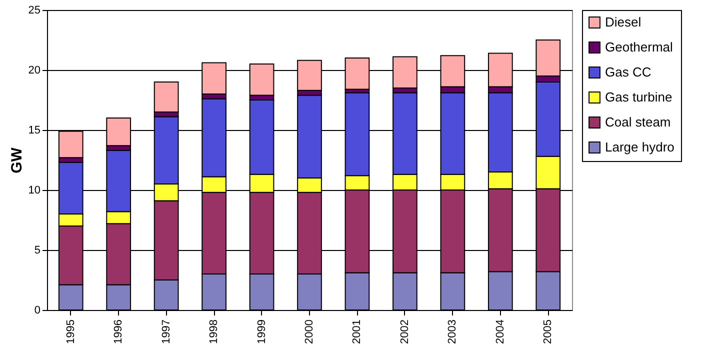 The width and height of the screenshot is (712, 356). Describe the element at coordinates (262, 332) in the screenshot. I see `x-tick-label: 1999` at that location.